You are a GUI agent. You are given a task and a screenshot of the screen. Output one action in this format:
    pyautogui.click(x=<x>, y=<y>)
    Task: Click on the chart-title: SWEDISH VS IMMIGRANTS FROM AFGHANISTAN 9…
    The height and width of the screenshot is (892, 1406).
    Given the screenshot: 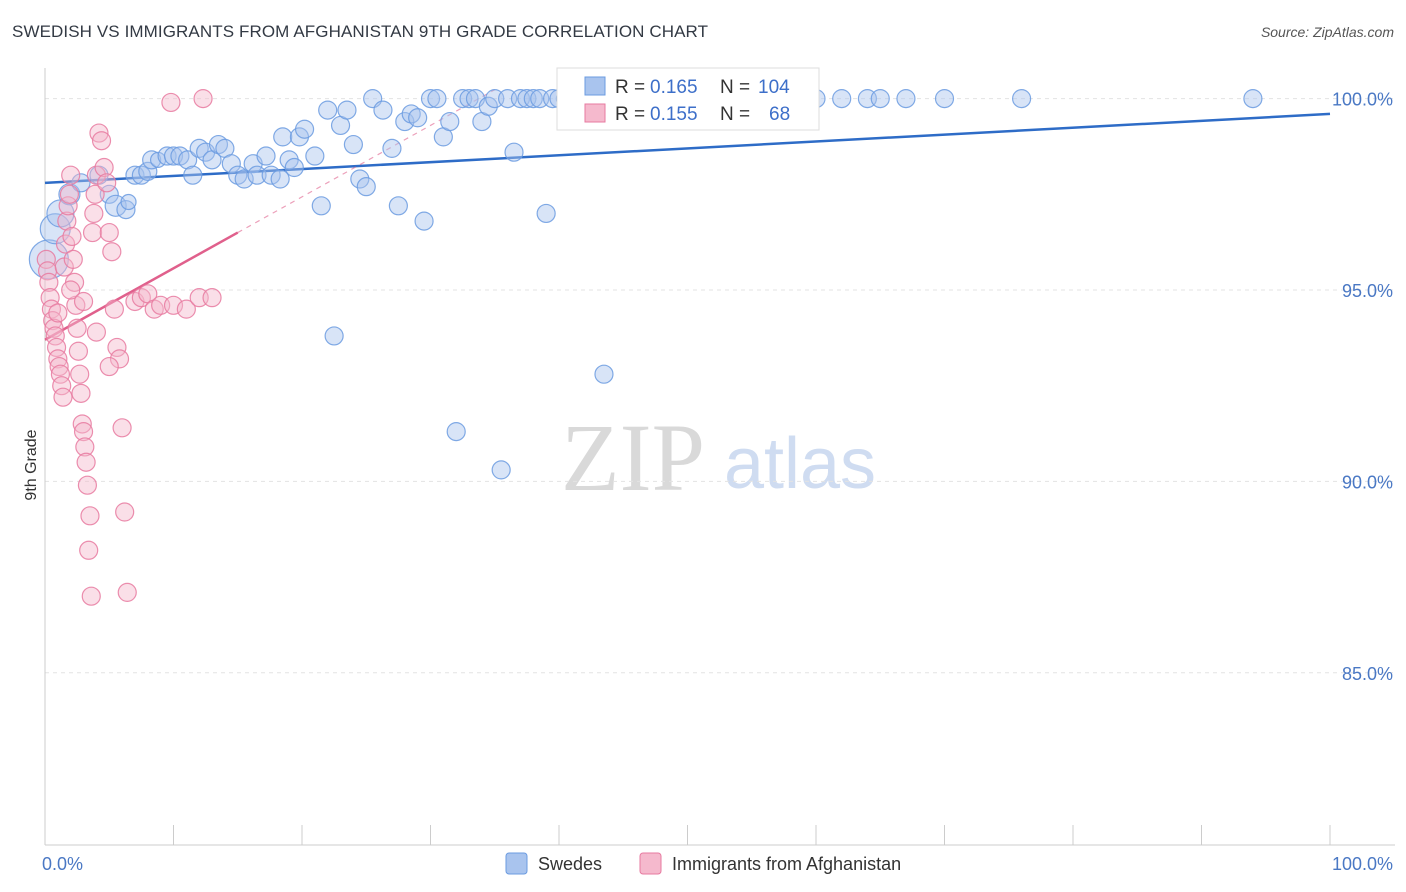 What is the action you would take?
    pyautogui.click(x=360, y=31)
    